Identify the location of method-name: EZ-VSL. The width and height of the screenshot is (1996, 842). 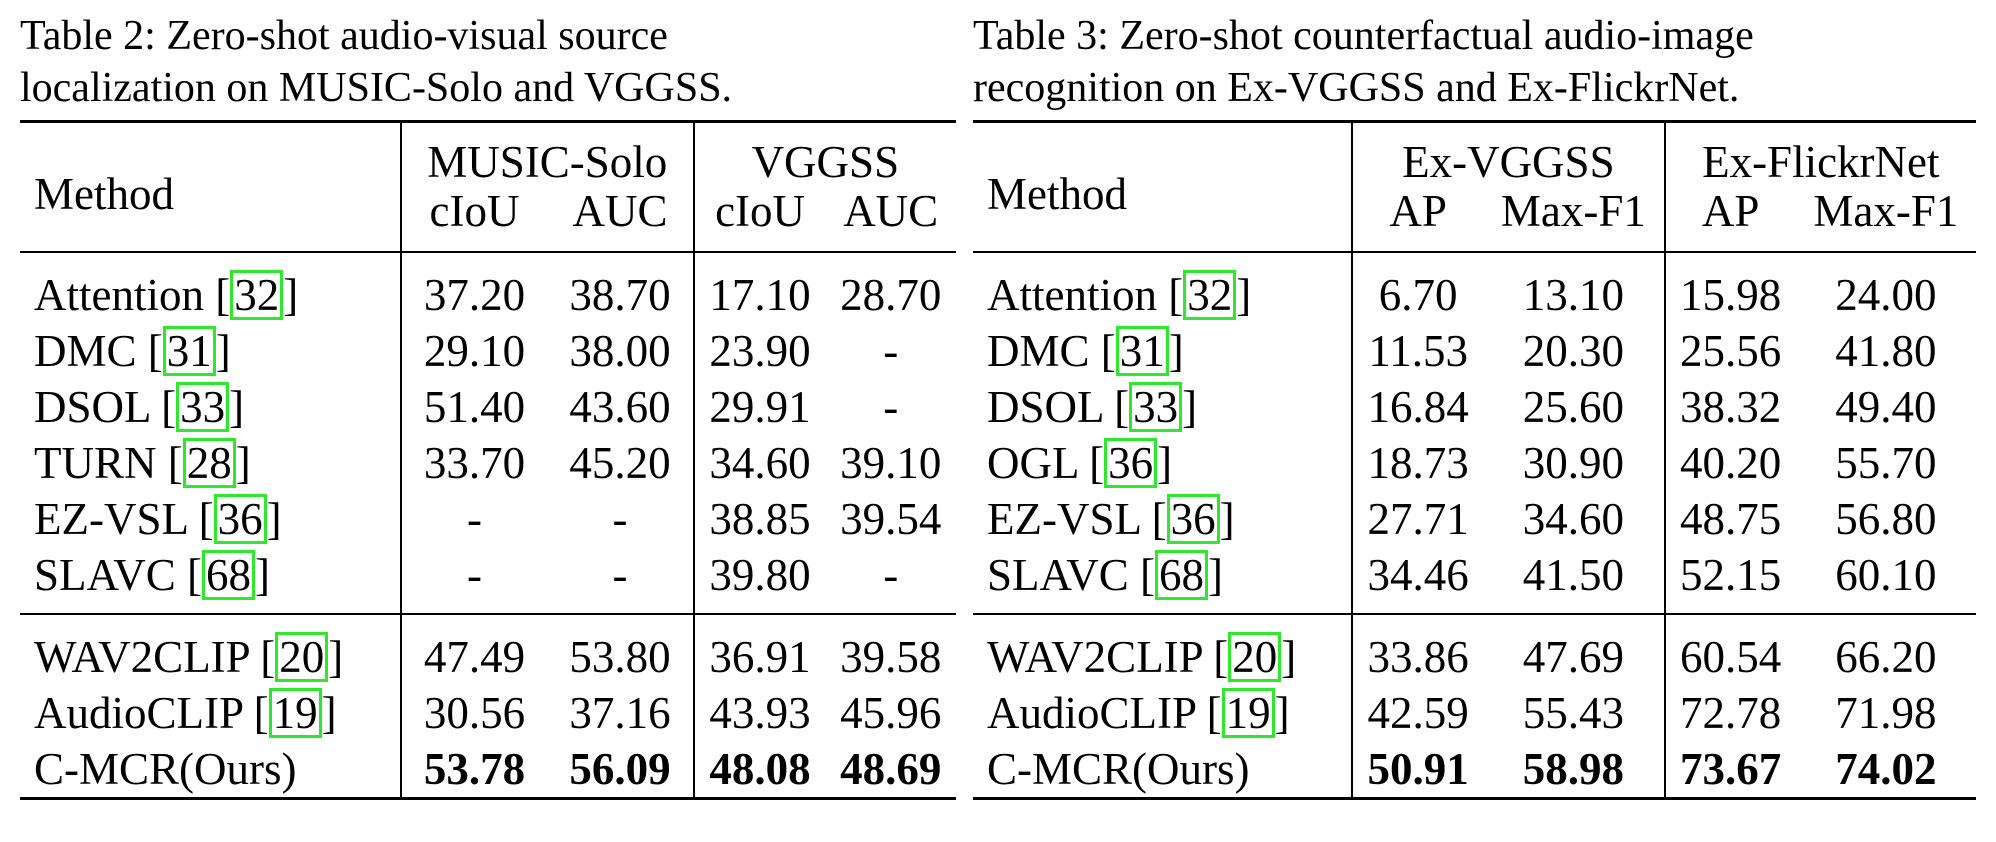
(1064, 519).